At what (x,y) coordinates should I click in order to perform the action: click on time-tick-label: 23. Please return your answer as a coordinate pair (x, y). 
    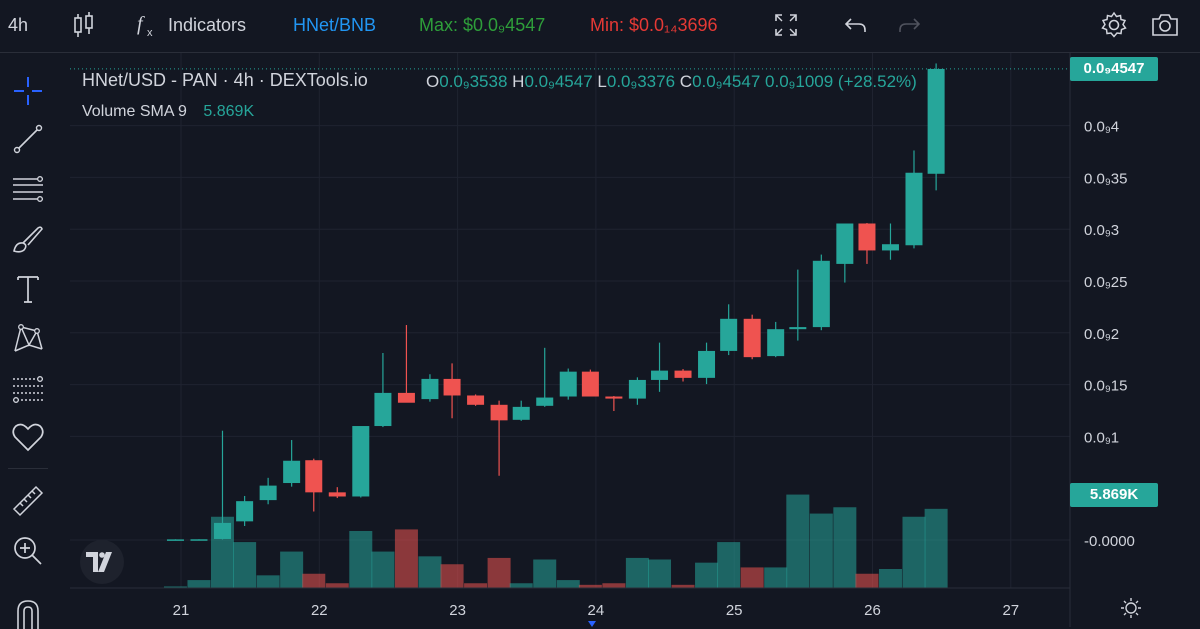
    Looking at the image, I should click on (457, 610).